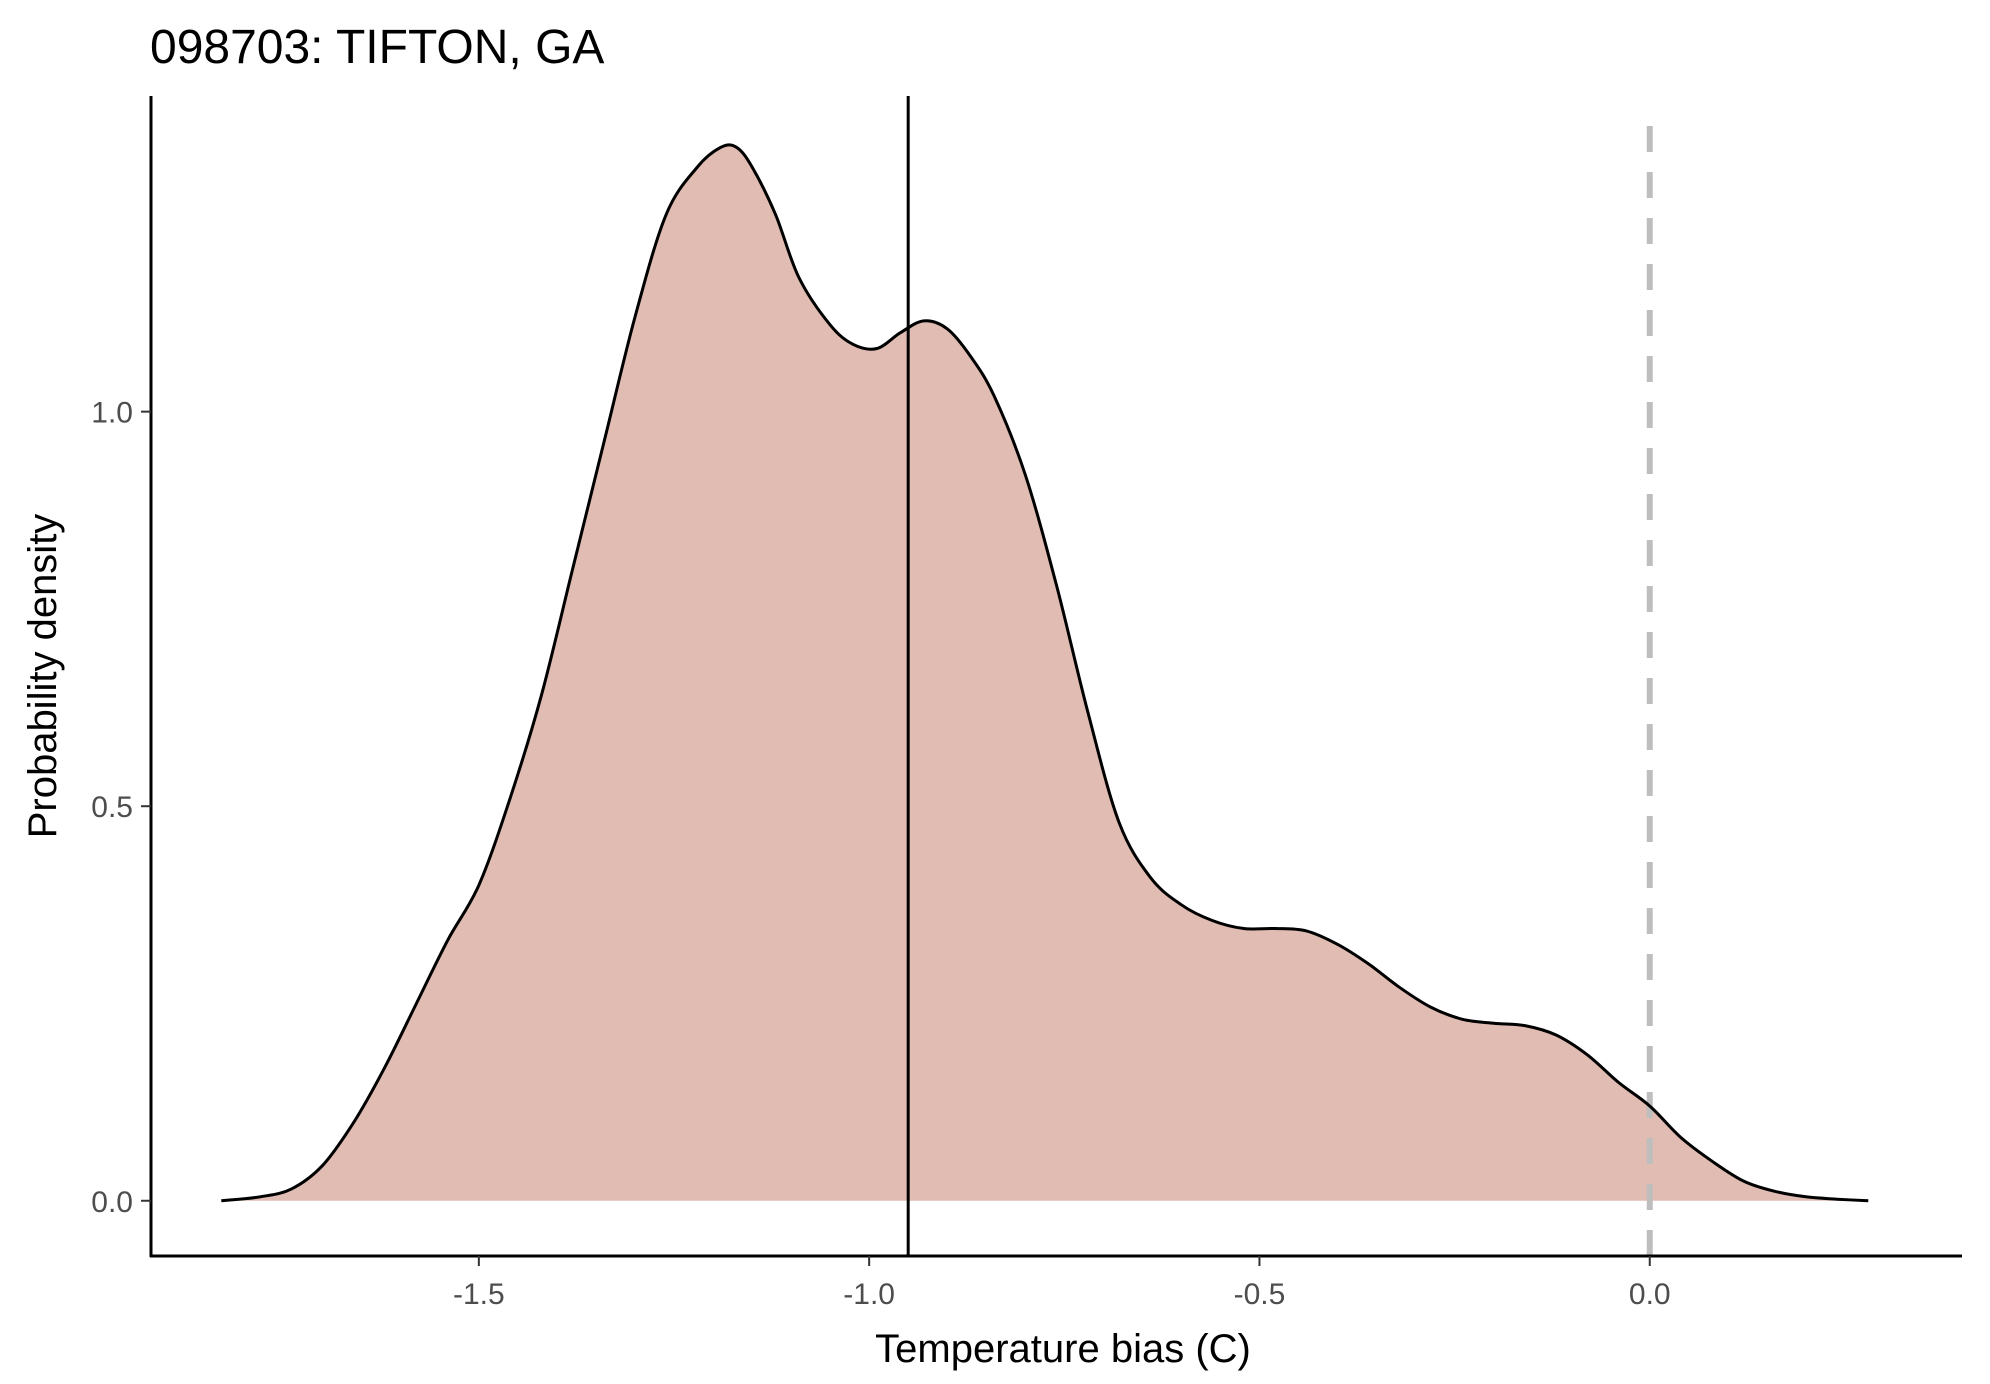 This screenshot has height=1384, width=1990. Describe the element at coordinates (43, 676) in the screenshot. I see `y-axis-title: Probability density` at that location.